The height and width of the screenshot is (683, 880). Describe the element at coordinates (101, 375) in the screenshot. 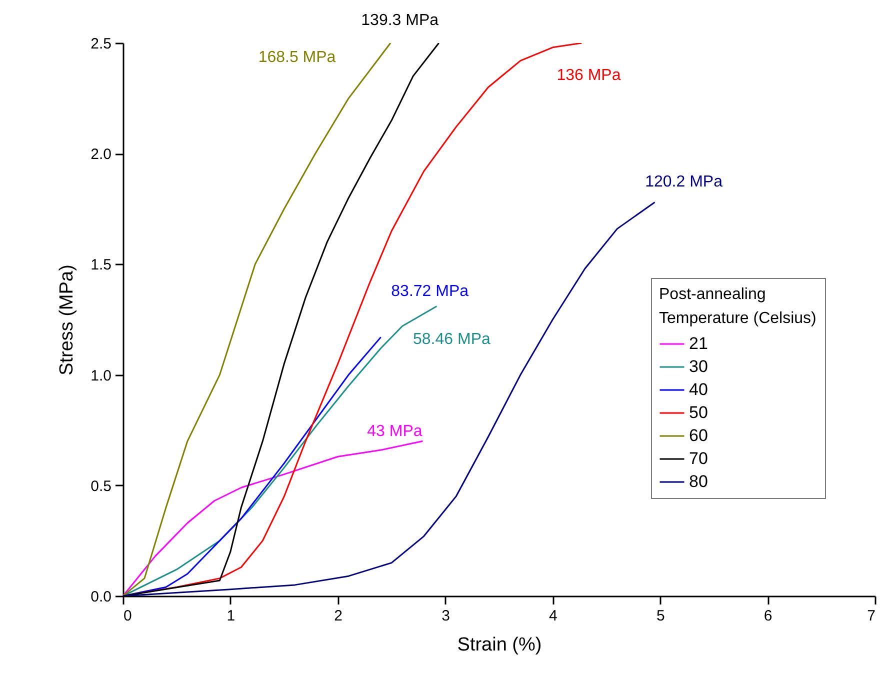

I see `y-tick-label: 1.0` at that location.